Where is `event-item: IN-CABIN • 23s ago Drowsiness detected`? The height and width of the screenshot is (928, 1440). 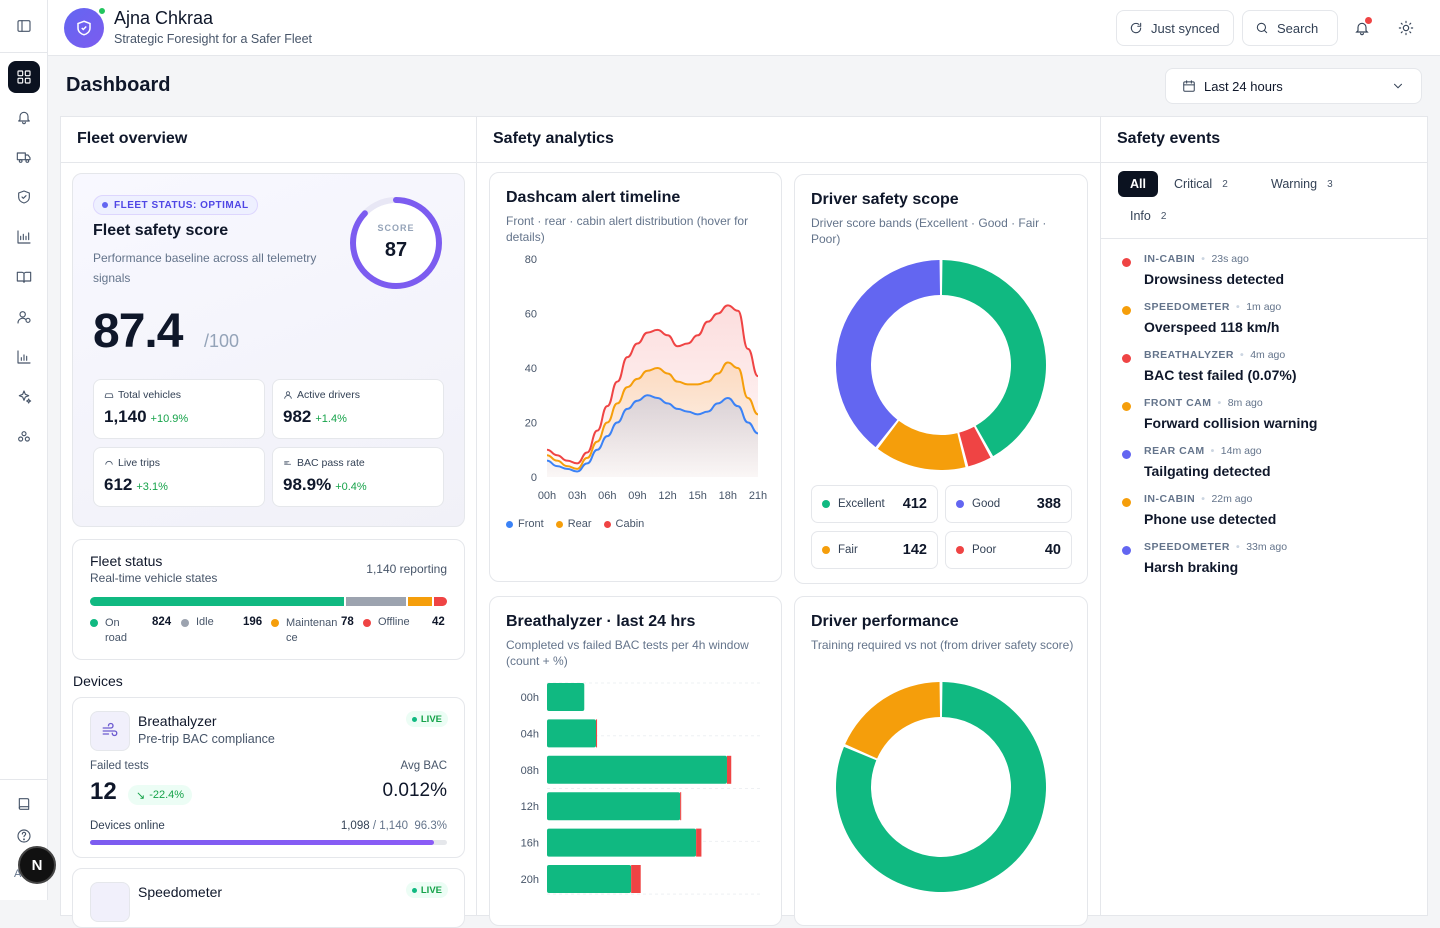
event-item: IN-CABIN • 23s ago Drowsiness detected is located at coordinates (1272, 273).